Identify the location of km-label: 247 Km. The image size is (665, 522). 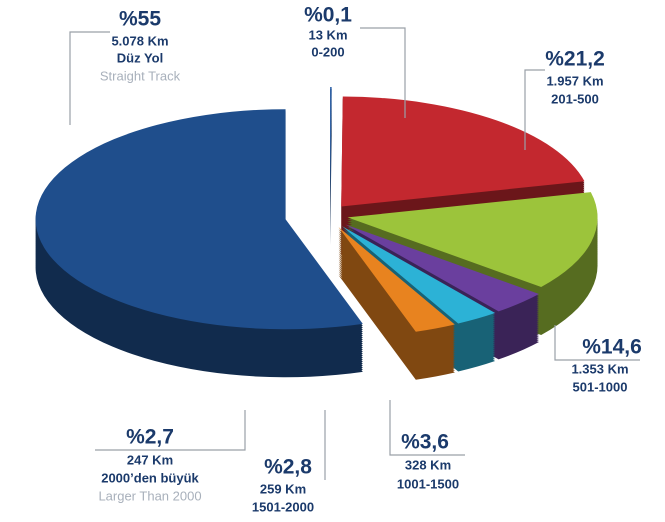
(150, 459).